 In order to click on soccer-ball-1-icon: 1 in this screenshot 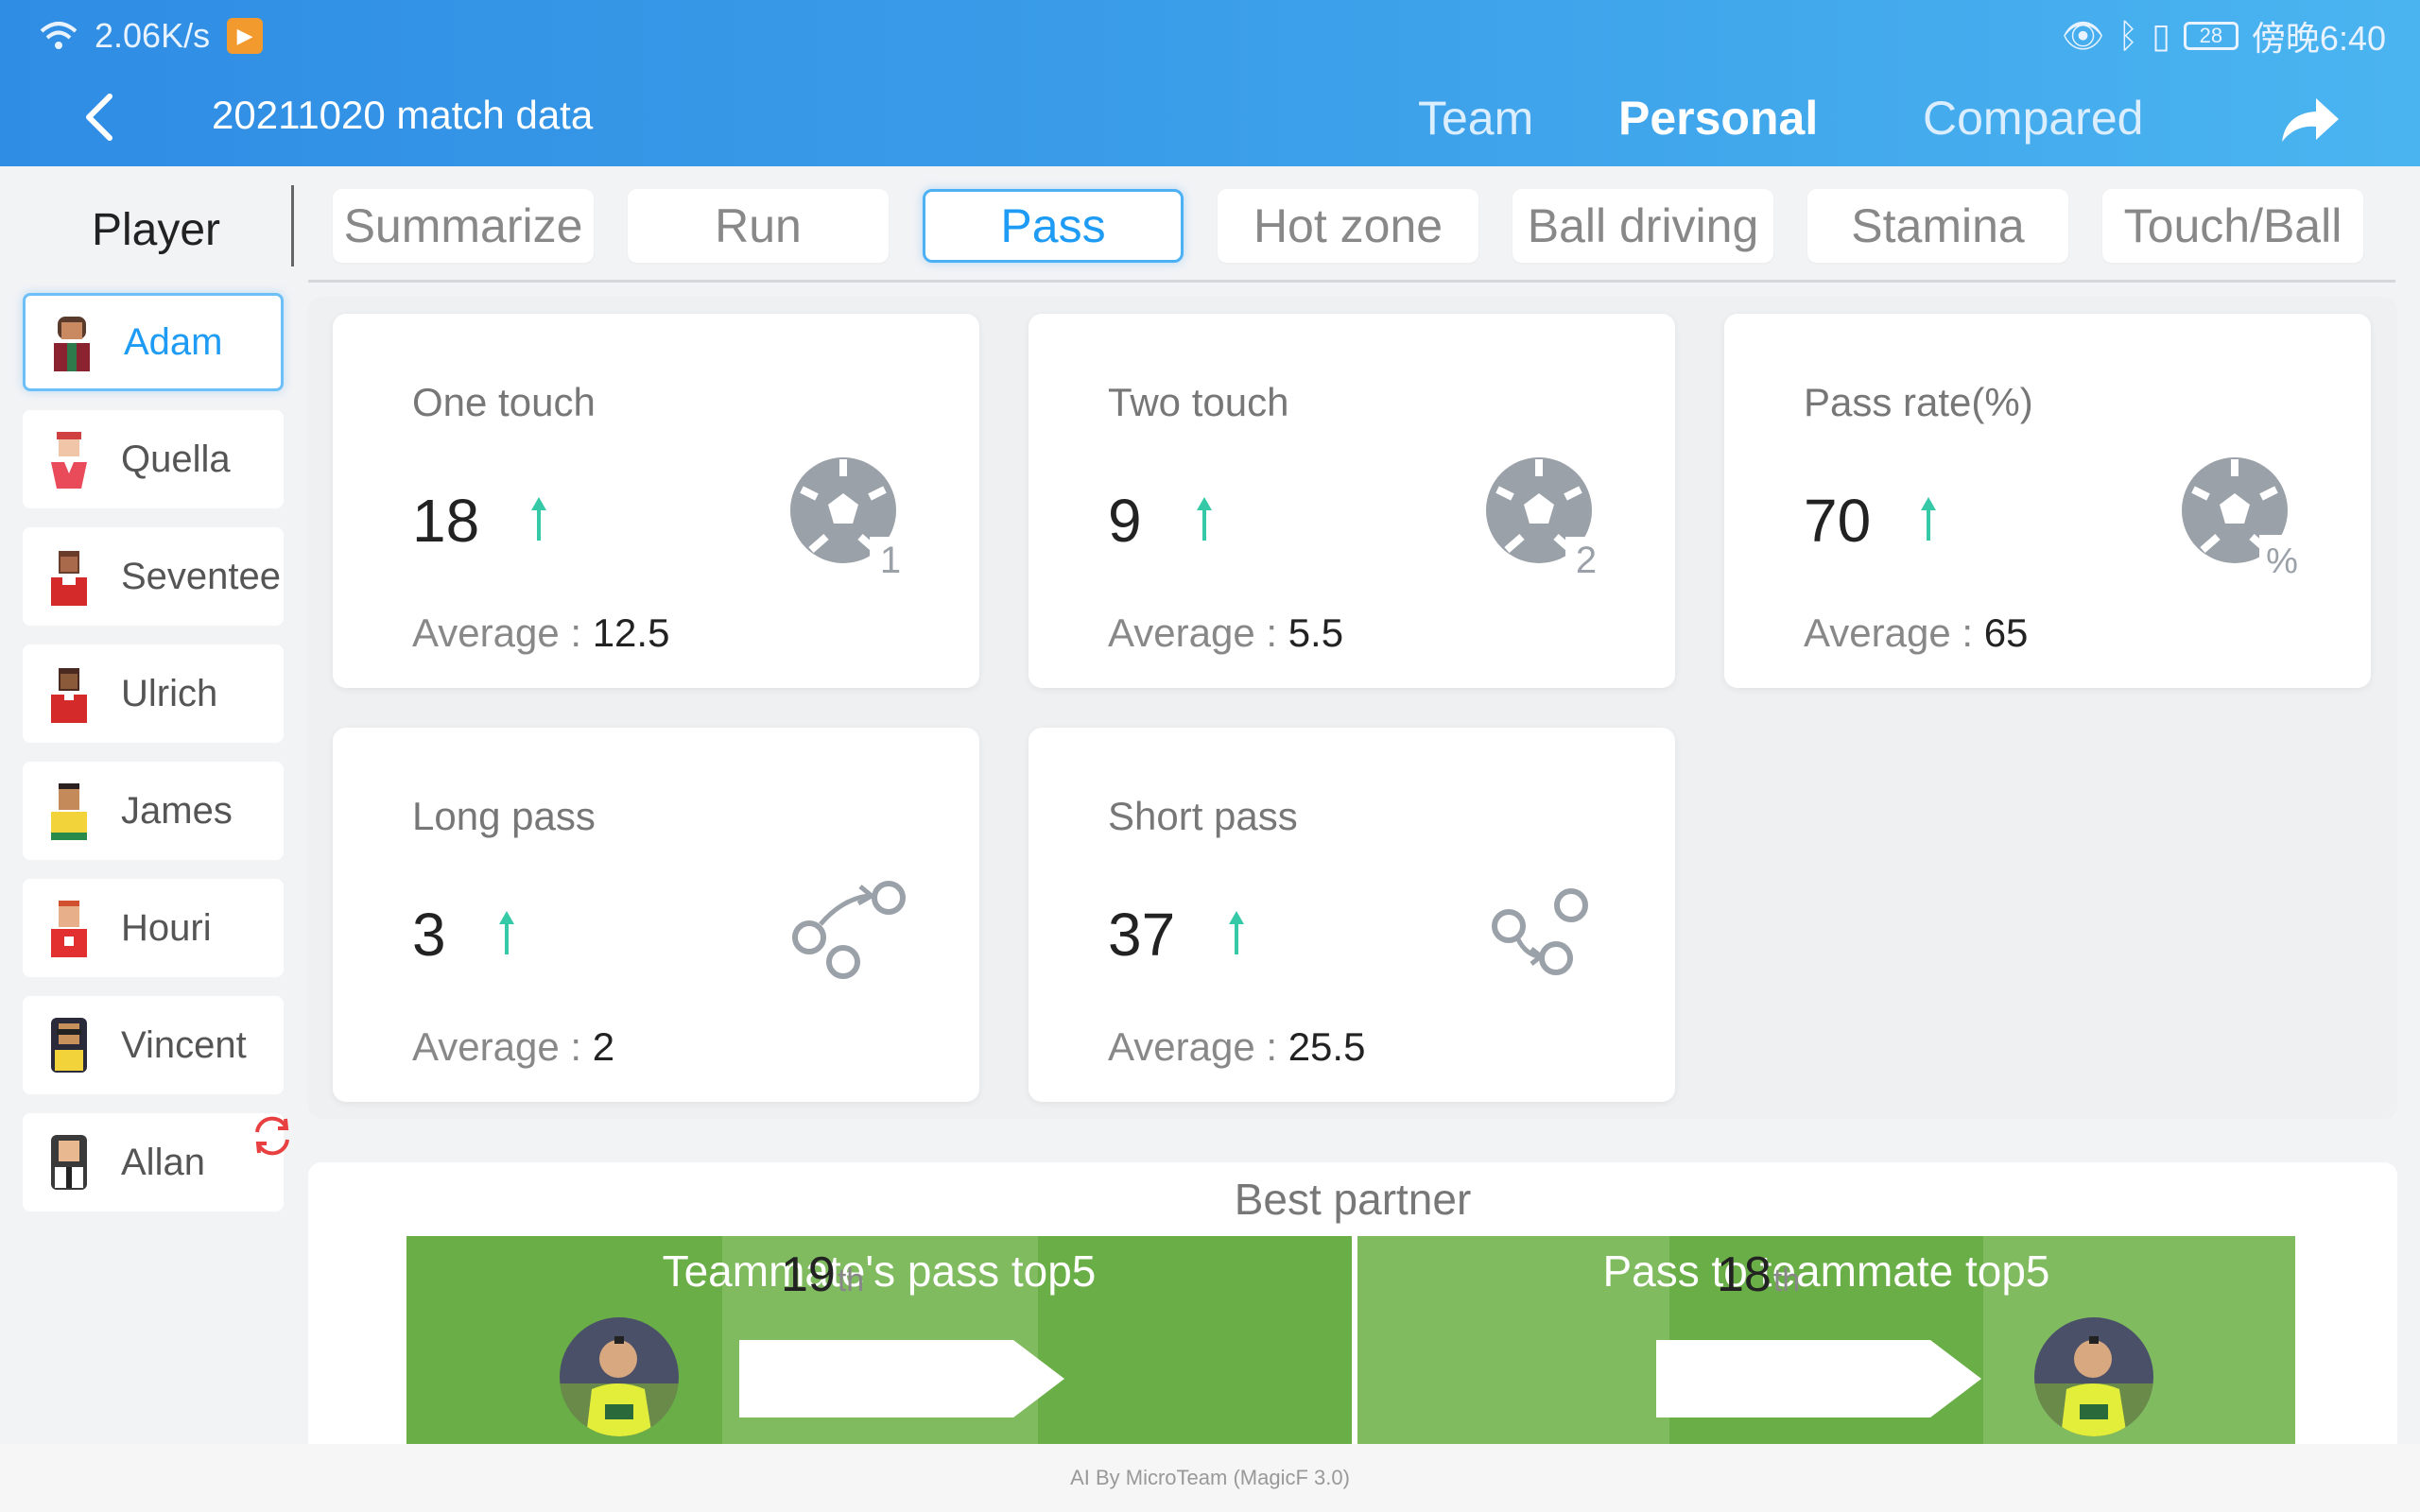, I will do `click(850, 517)`.